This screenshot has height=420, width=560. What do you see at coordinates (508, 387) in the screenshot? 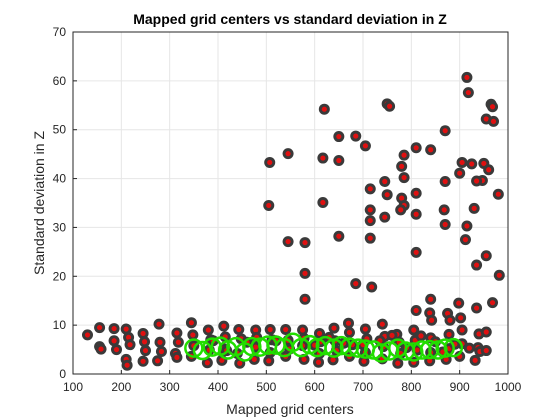
I see `x-tick-label: 1000` at bounding box center [508, 387].